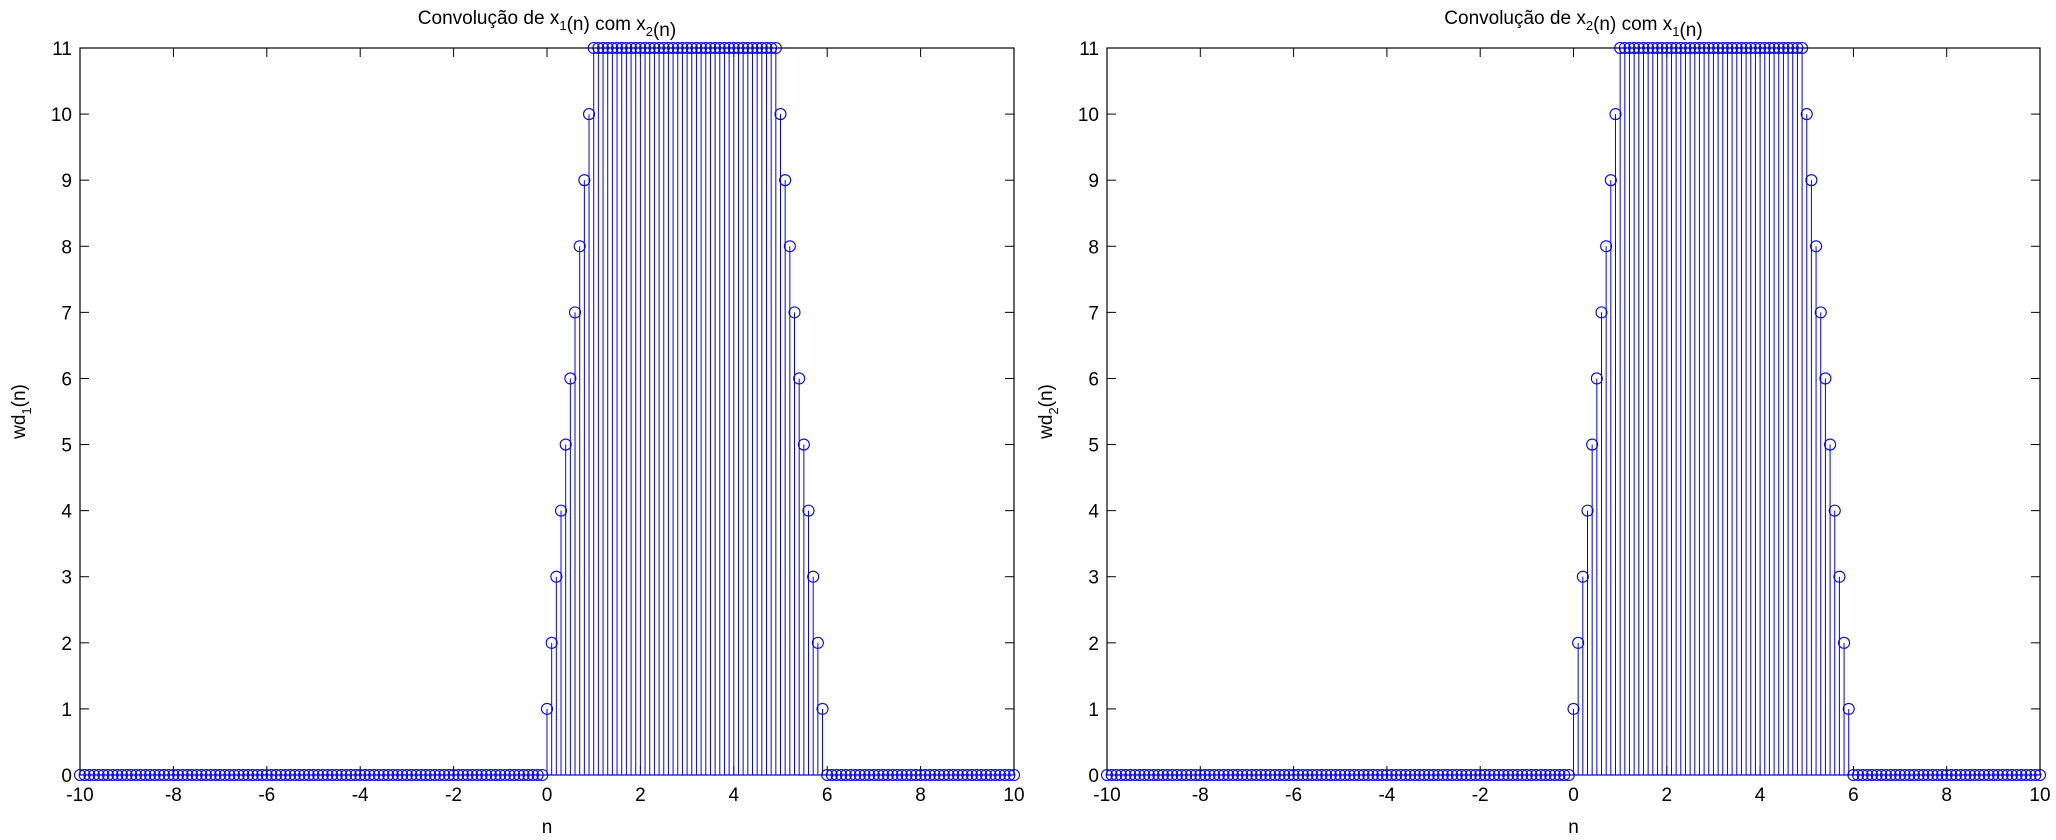 Image resolution: width=2056 pixels, height=840 pixels. What do you see at coordinates (1386, 795) in the screenshot?
I see `chart-1-x-tick-label: -4` at bounding box center [1386, 795].